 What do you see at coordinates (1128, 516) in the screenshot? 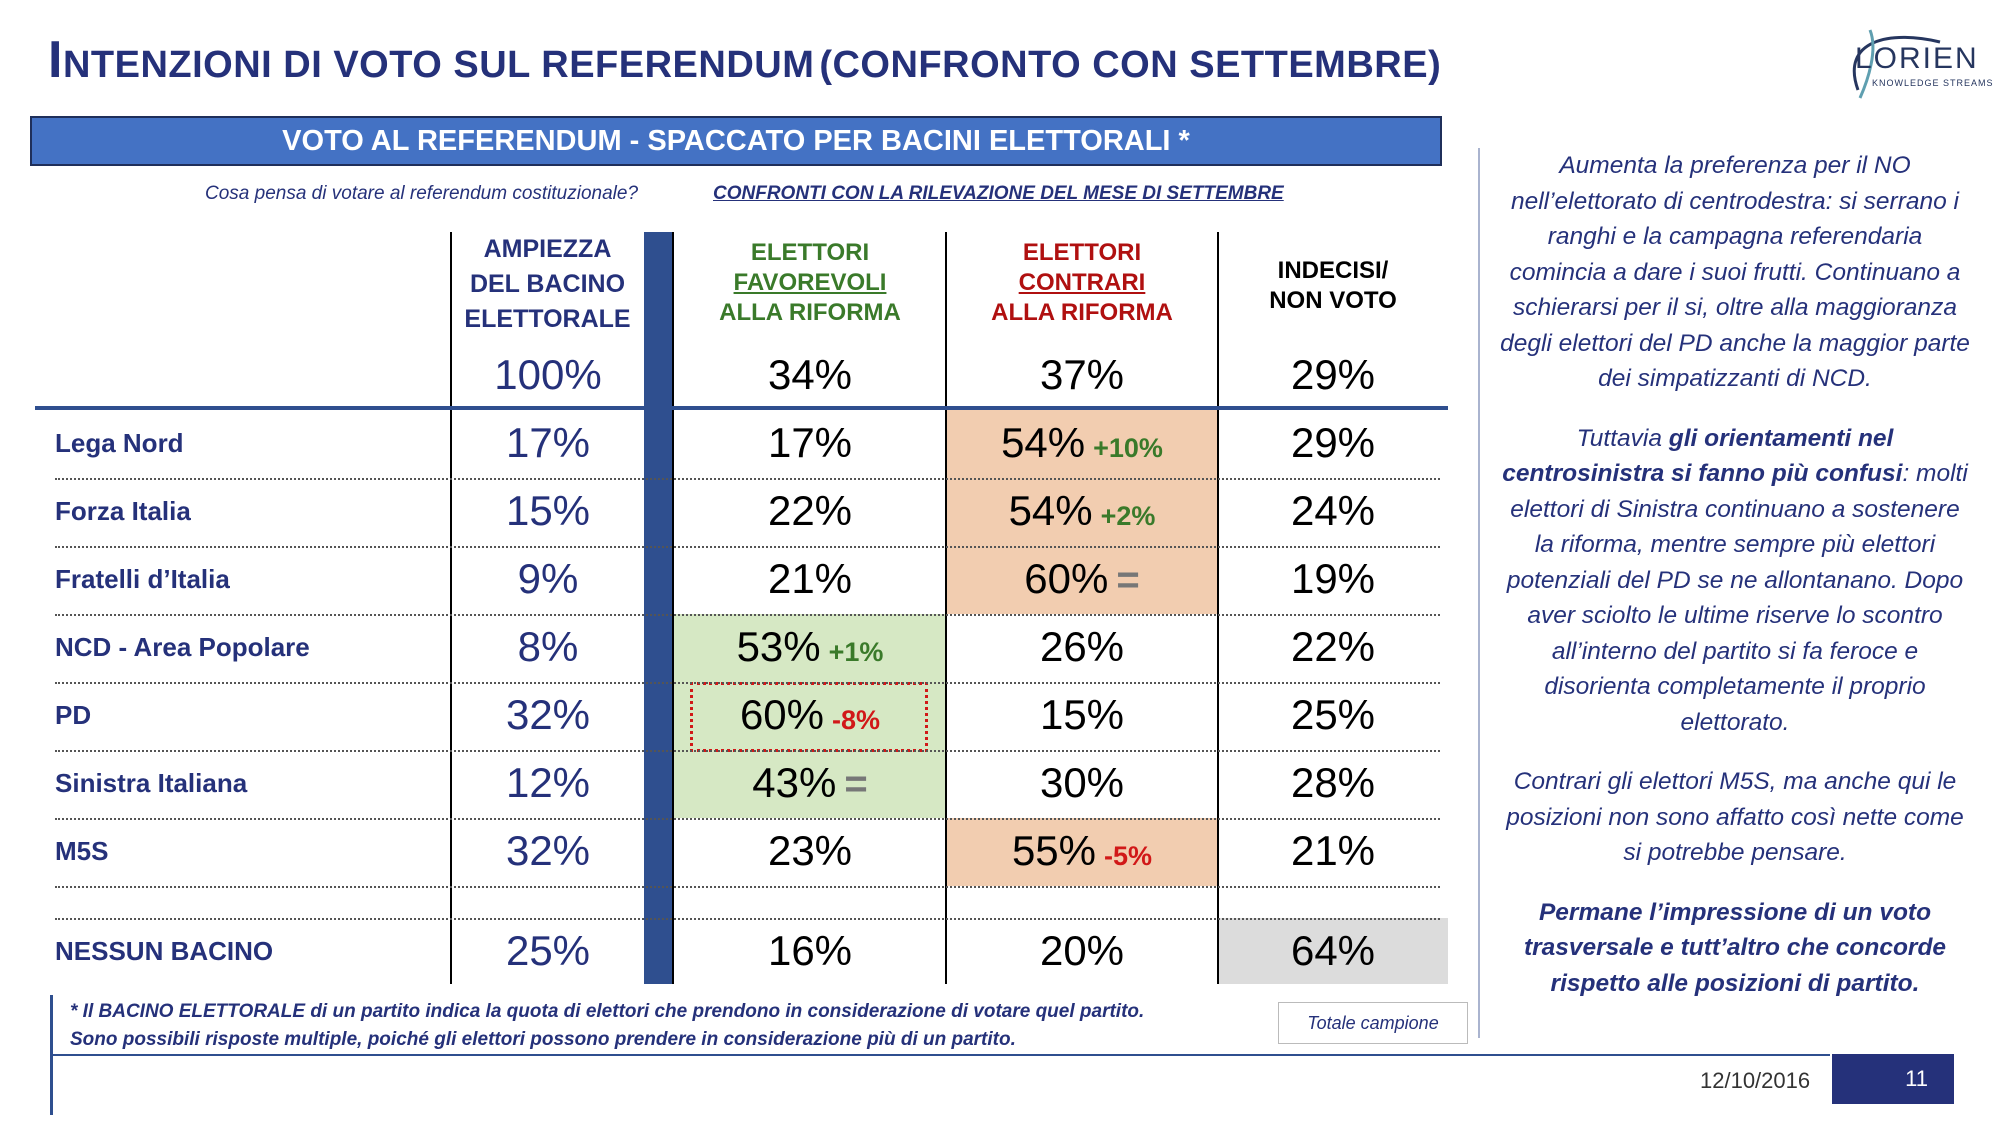
I see `cell-contrari-change: +2%` at bounding box center [1128, 516].